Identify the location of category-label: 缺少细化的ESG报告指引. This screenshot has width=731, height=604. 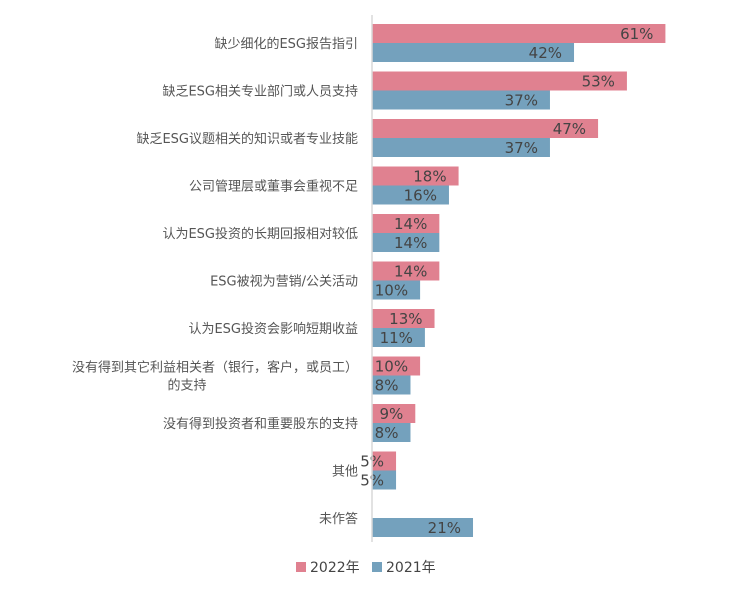
(286, 44).